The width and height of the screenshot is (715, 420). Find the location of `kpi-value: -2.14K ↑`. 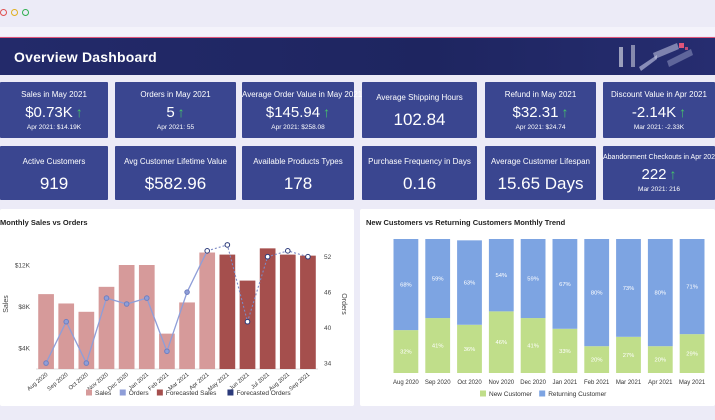

kpi-value: -2.14K ↑ is located at coordinates (659, 112).